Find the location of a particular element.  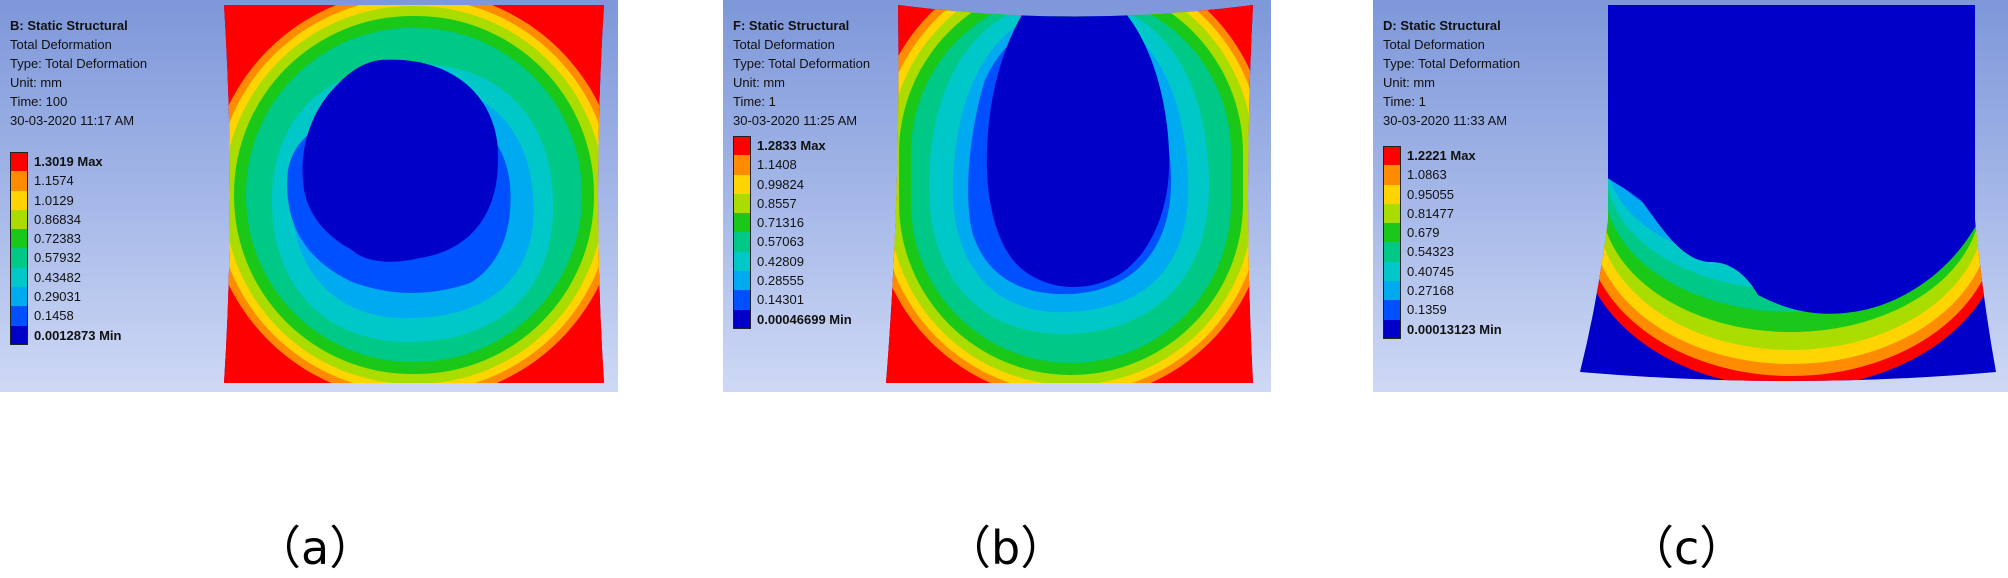

legend-min-label: 0.0012873 Min is located at coordinates (78, 335).